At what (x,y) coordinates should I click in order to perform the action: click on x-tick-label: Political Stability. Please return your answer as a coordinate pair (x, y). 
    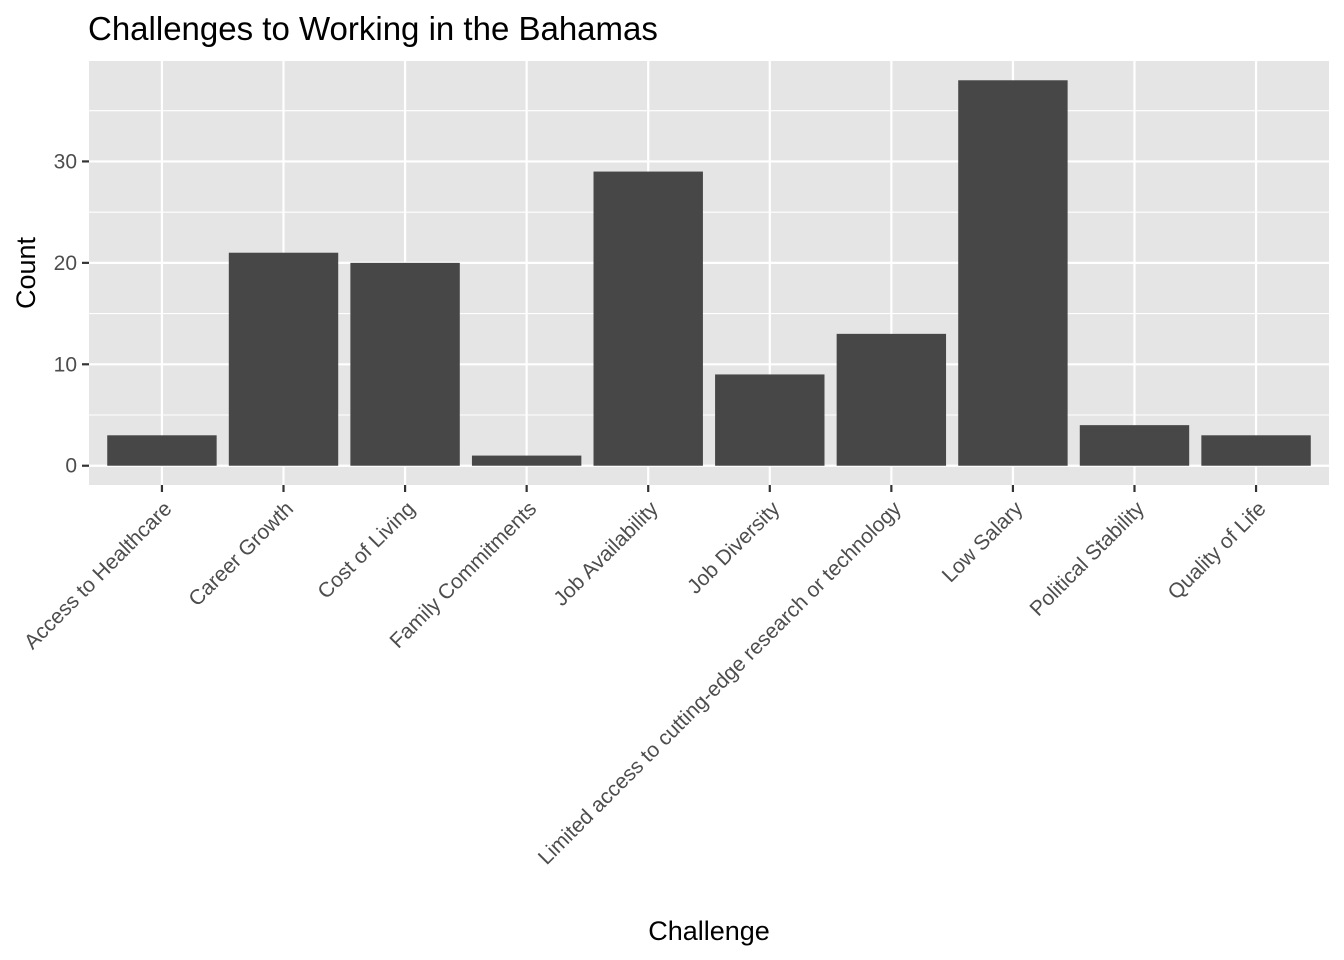
    Looking at the image, I should click on (1087, 559).